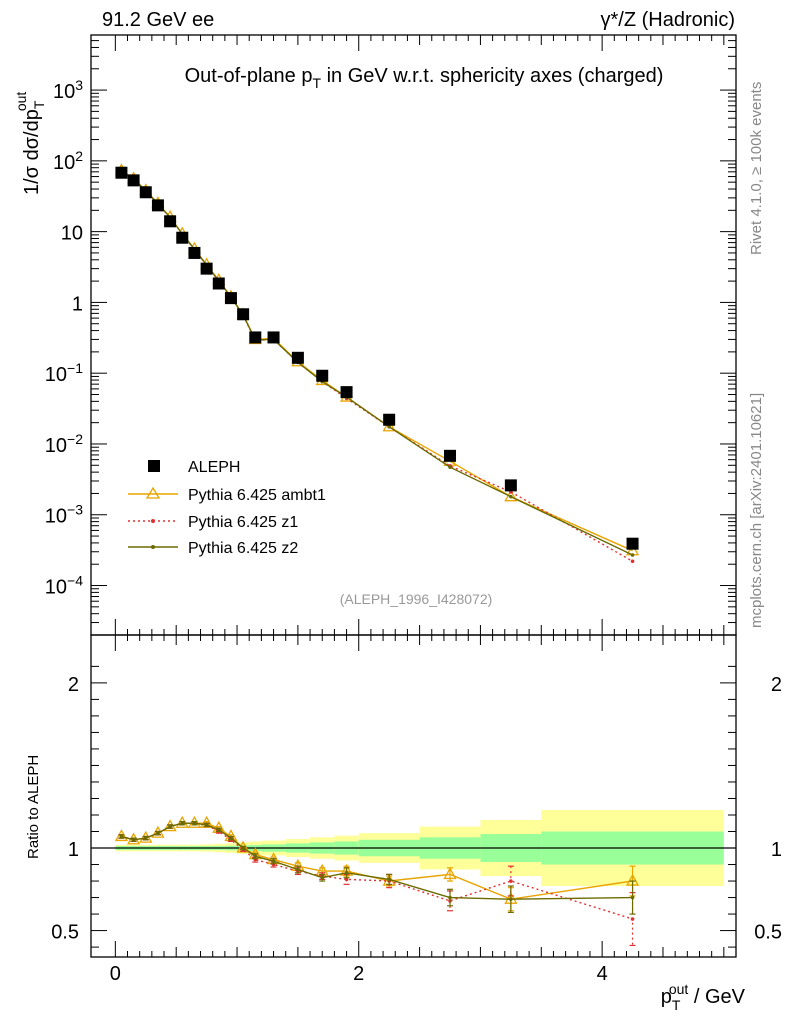 The width and height of the screenshot is (786, 1024). What do you see at coordinates (64, 586) in the screenshot?
I see `main-ytick-label: 10⁻⁴` at bounding box center [64, 586].